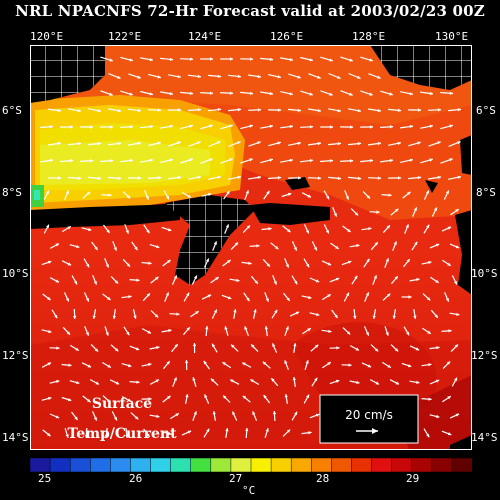 This screenshot has height=500, width=500. I want to click on colorbar, so click(251, 465).